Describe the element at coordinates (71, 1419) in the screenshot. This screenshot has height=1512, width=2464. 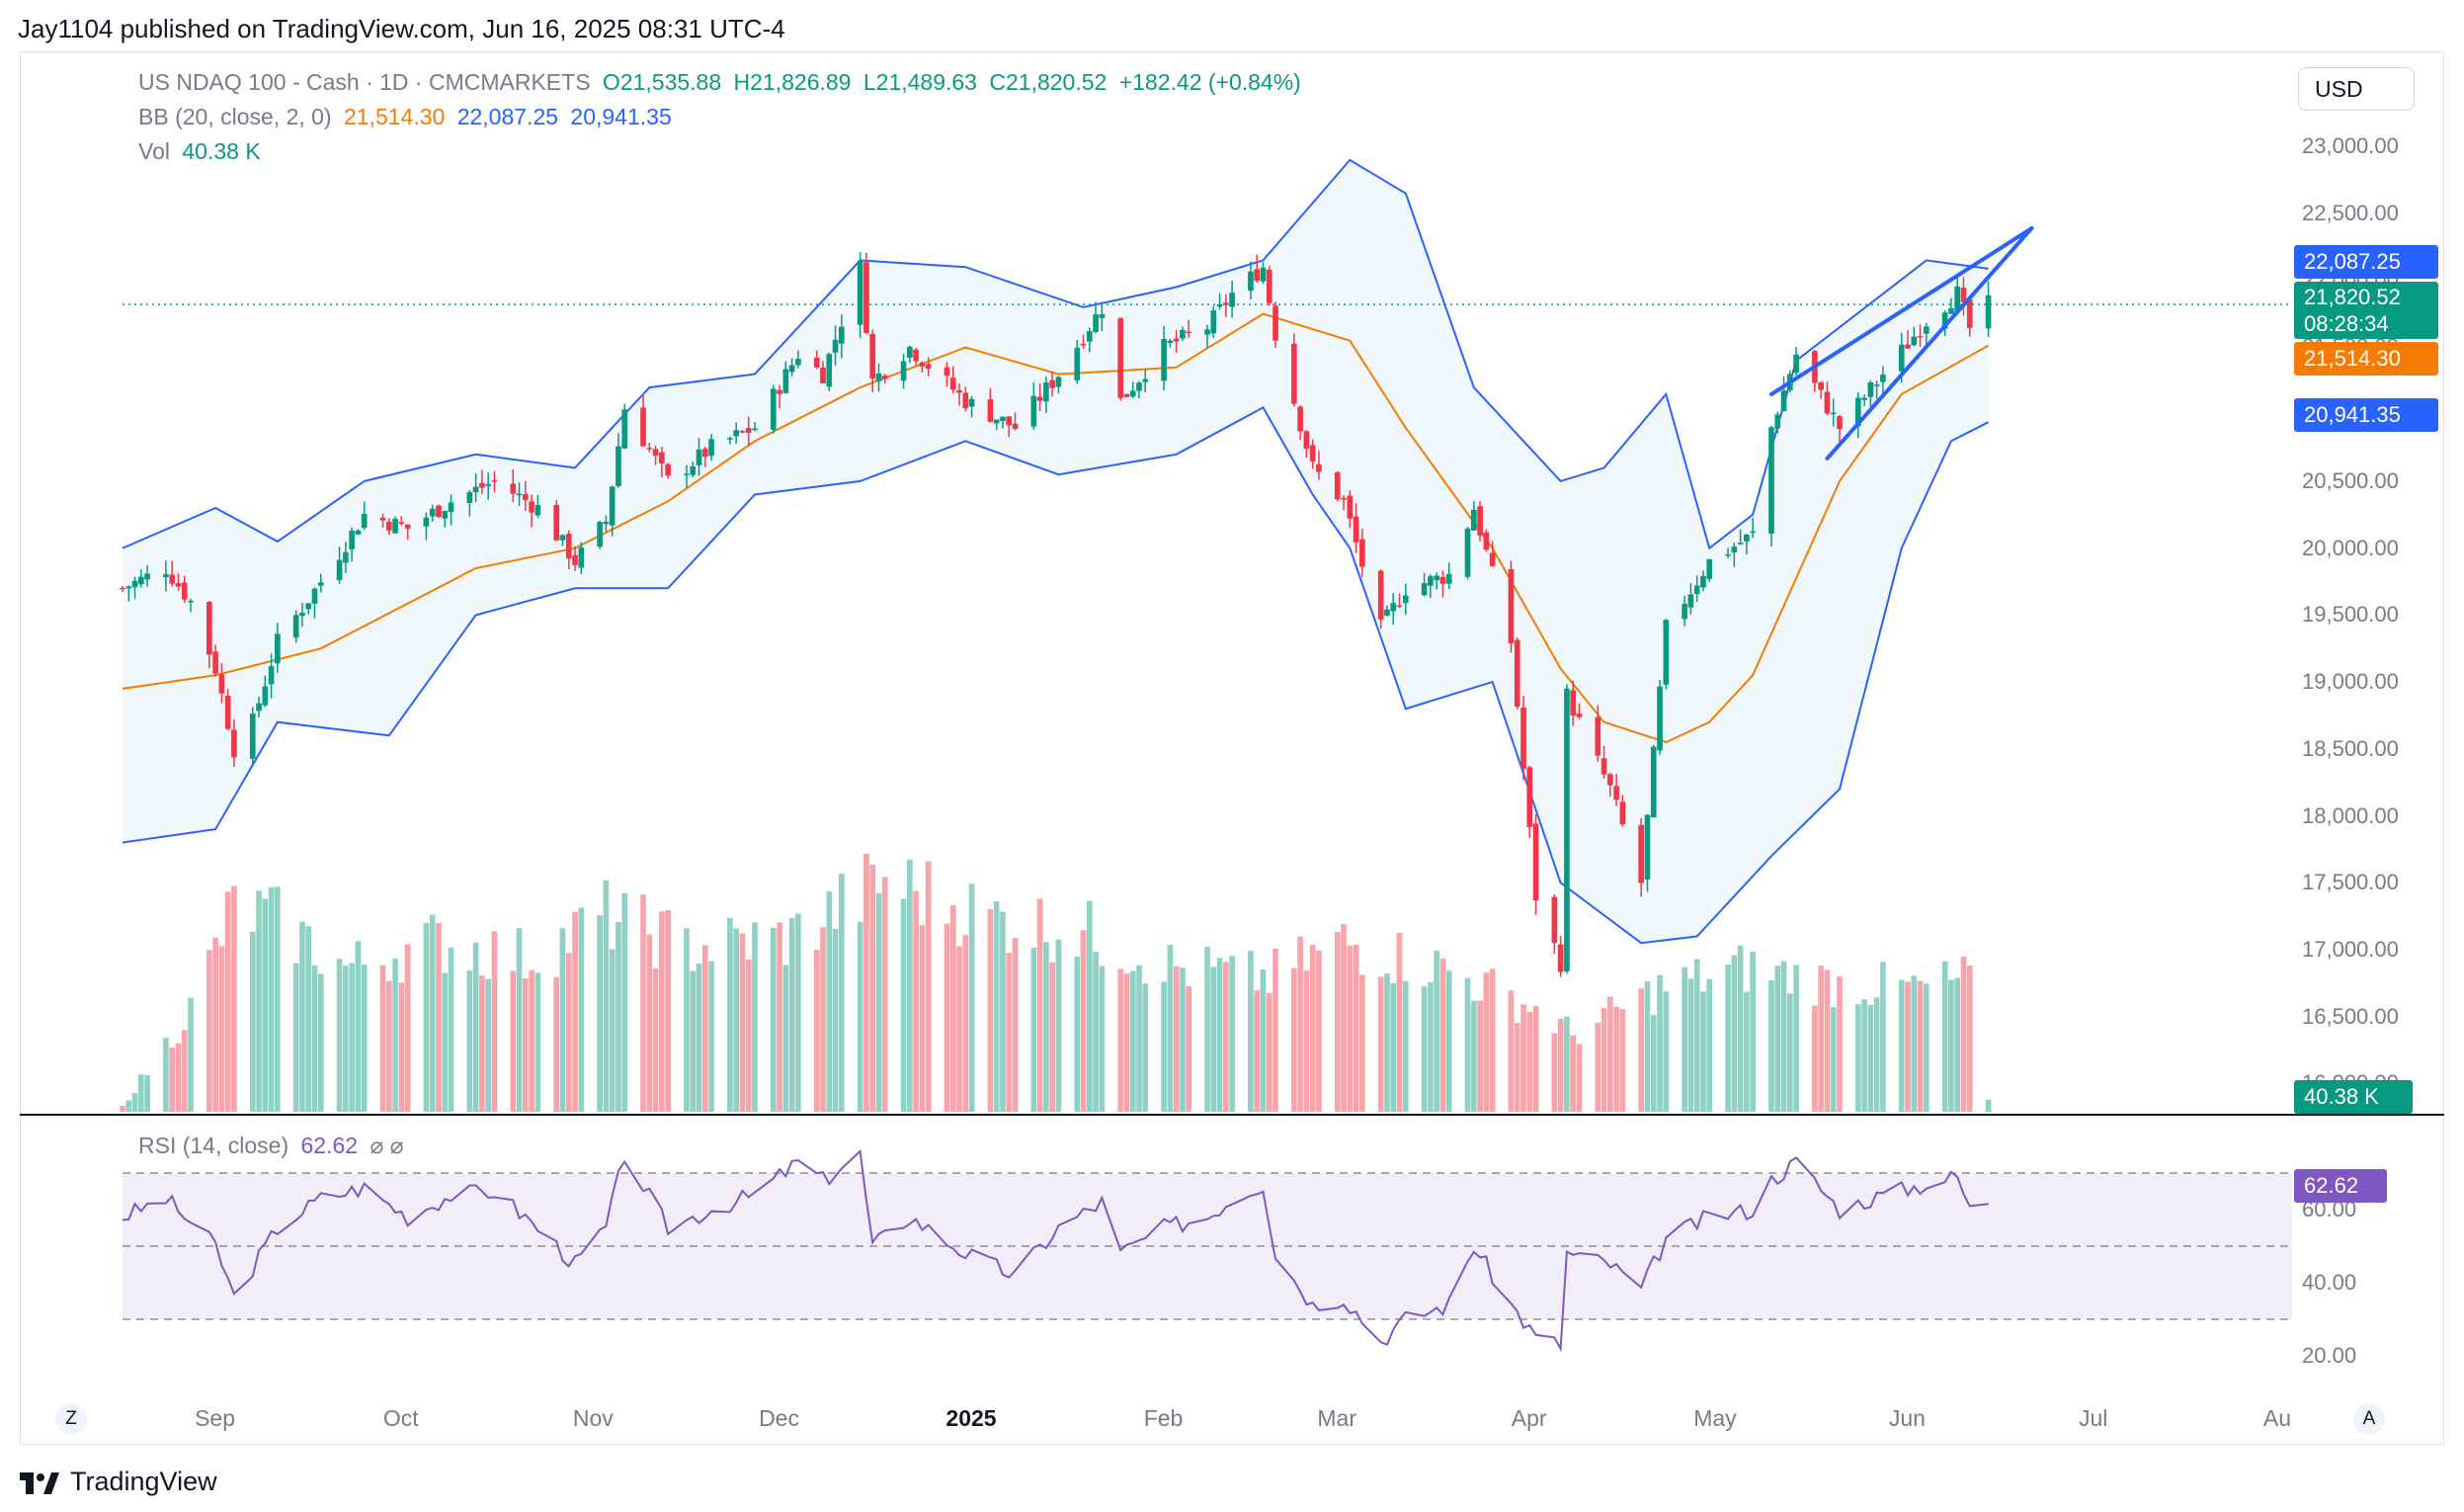
I see `zoom-reset-button: Z` at that location.